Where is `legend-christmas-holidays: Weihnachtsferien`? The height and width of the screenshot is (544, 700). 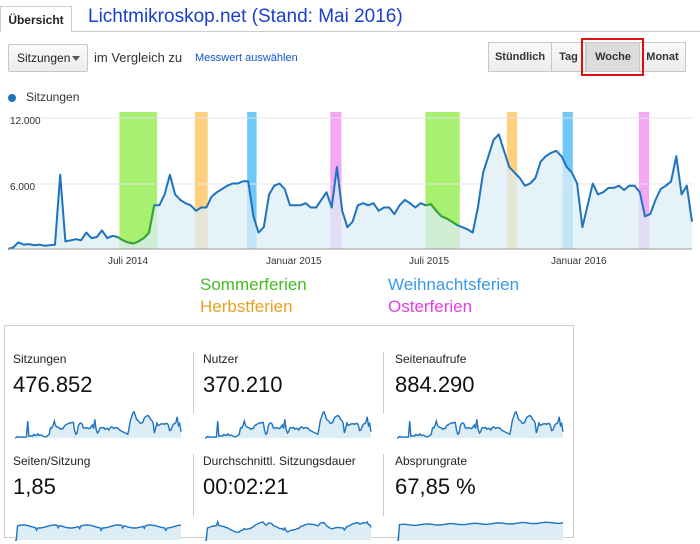 legend-christmas-holidays: Weihnachtsferien is located at coordinates (454, 284).